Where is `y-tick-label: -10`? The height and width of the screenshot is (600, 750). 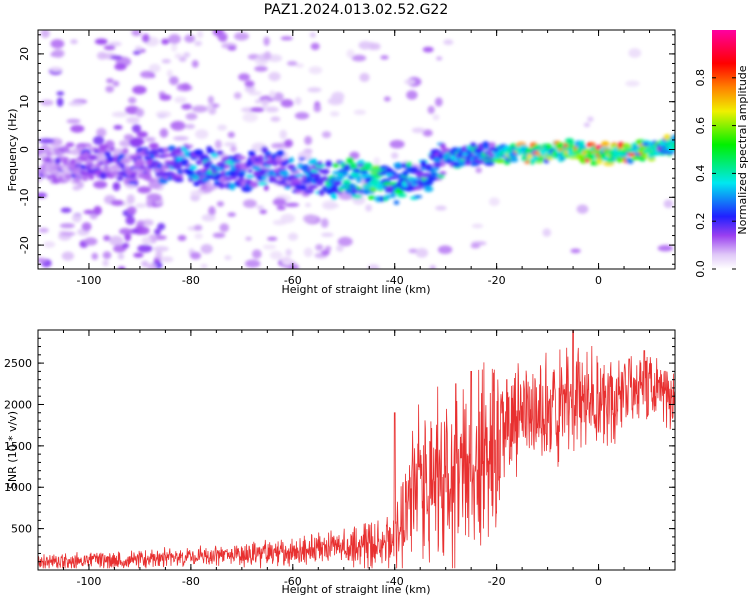 y-tick-label: -10 is located at coordinates (24, 197).